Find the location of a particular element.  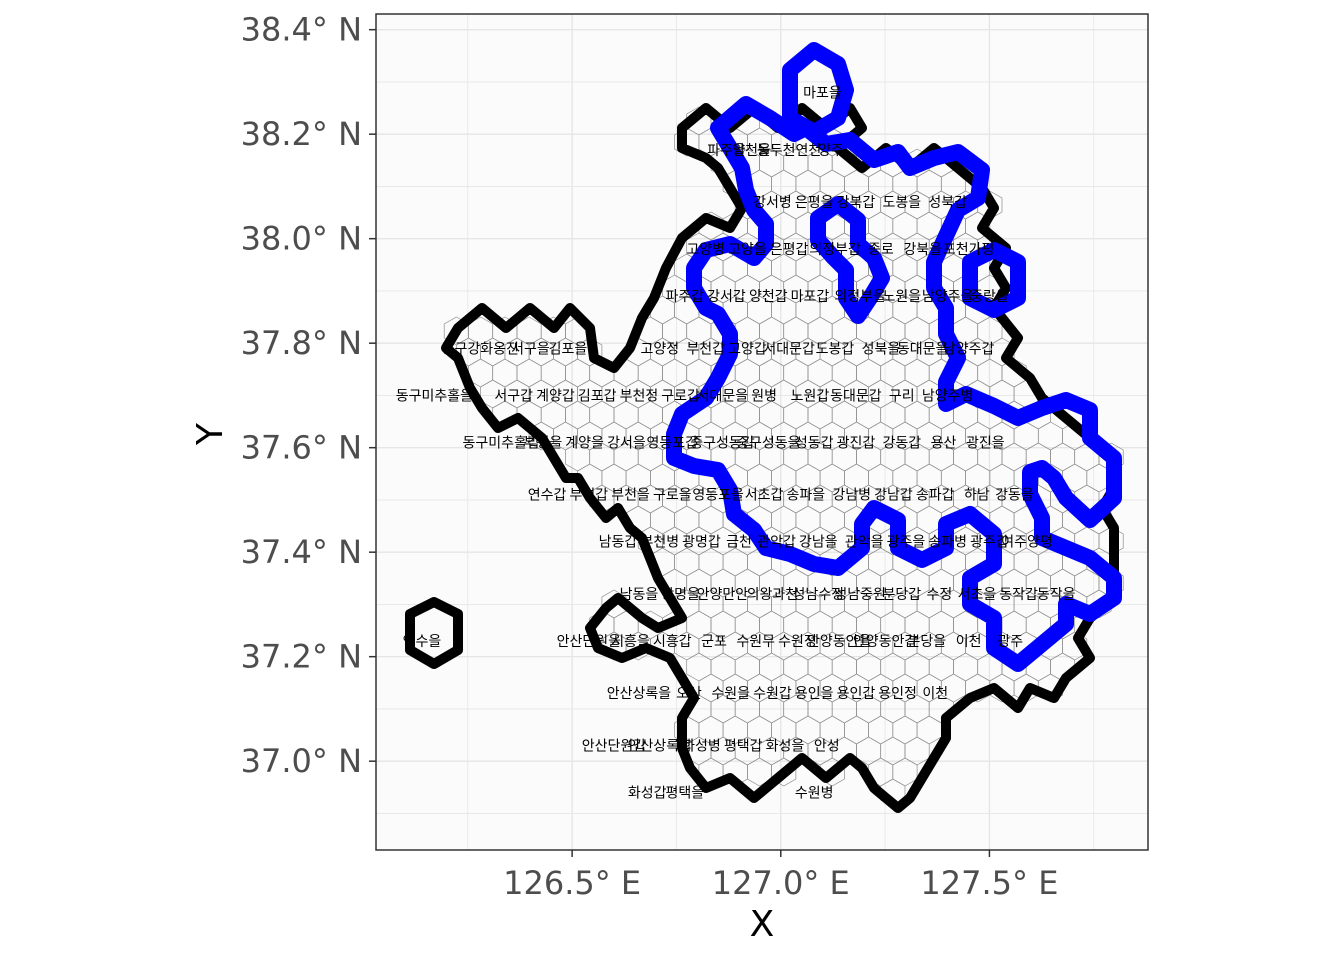

district-label: 동대문갑 is located at coordinates (856, 396).